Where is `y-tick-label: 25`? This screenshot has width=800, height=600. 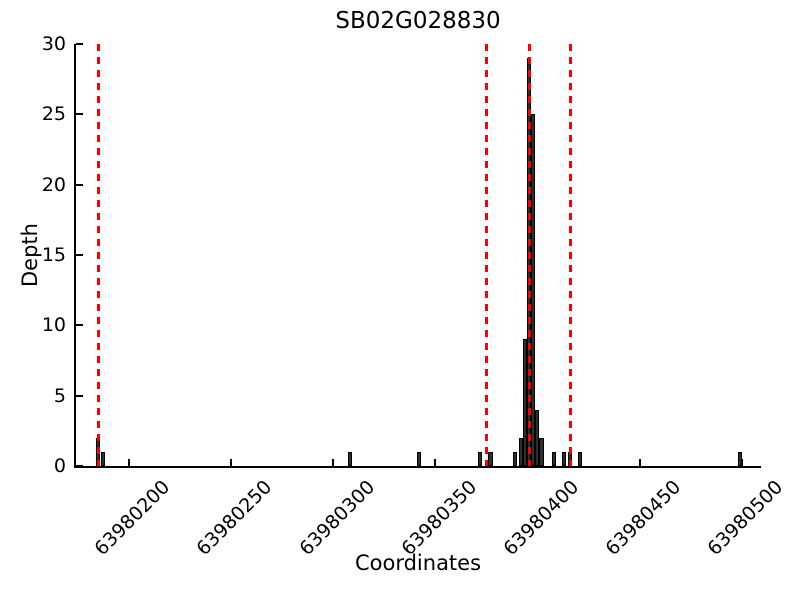 y-tick-label: 25 is located at coordinates (53, 114).